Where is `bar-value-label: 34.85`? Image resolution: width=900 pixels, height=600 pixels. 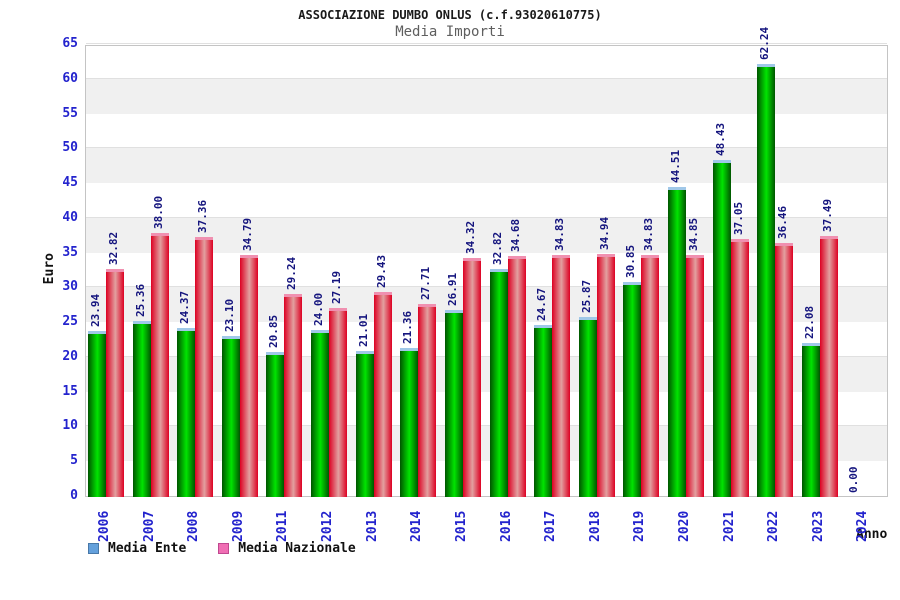 bar-value-label: 34.85 is located at coordinates (693, 234).